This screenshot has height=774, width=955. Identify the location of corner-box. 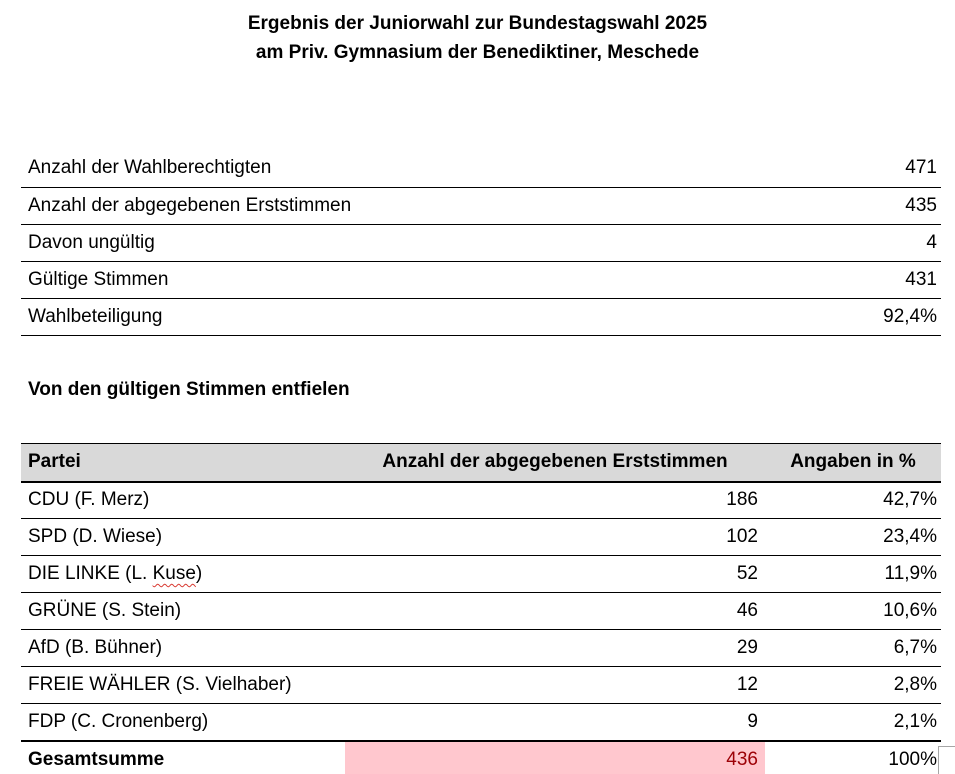
(946, 760).